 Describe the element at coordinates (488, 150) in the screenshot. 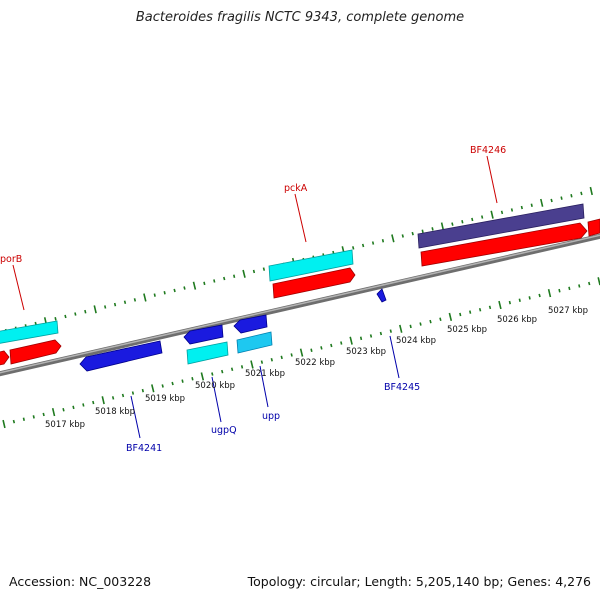

I see `label-BF4246: BF4246` at that location.